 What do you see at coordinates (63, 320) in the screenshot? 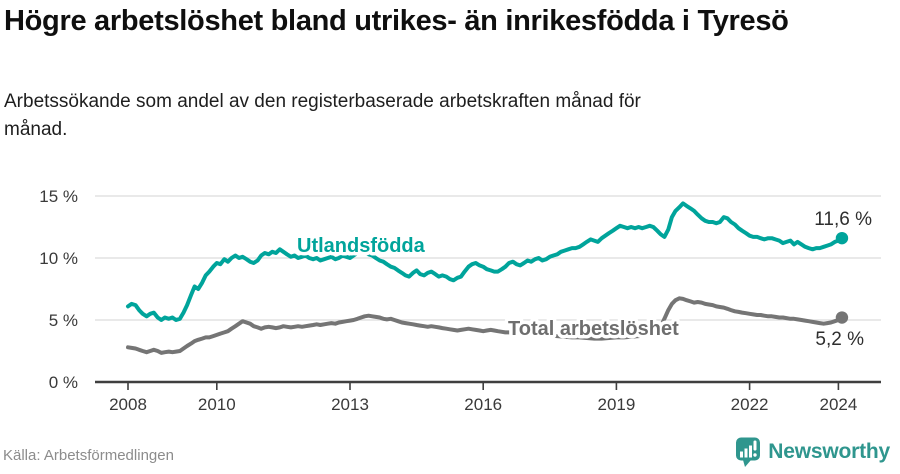
I see `y-tick-label: 5 %` at bounding box center [63, 320].